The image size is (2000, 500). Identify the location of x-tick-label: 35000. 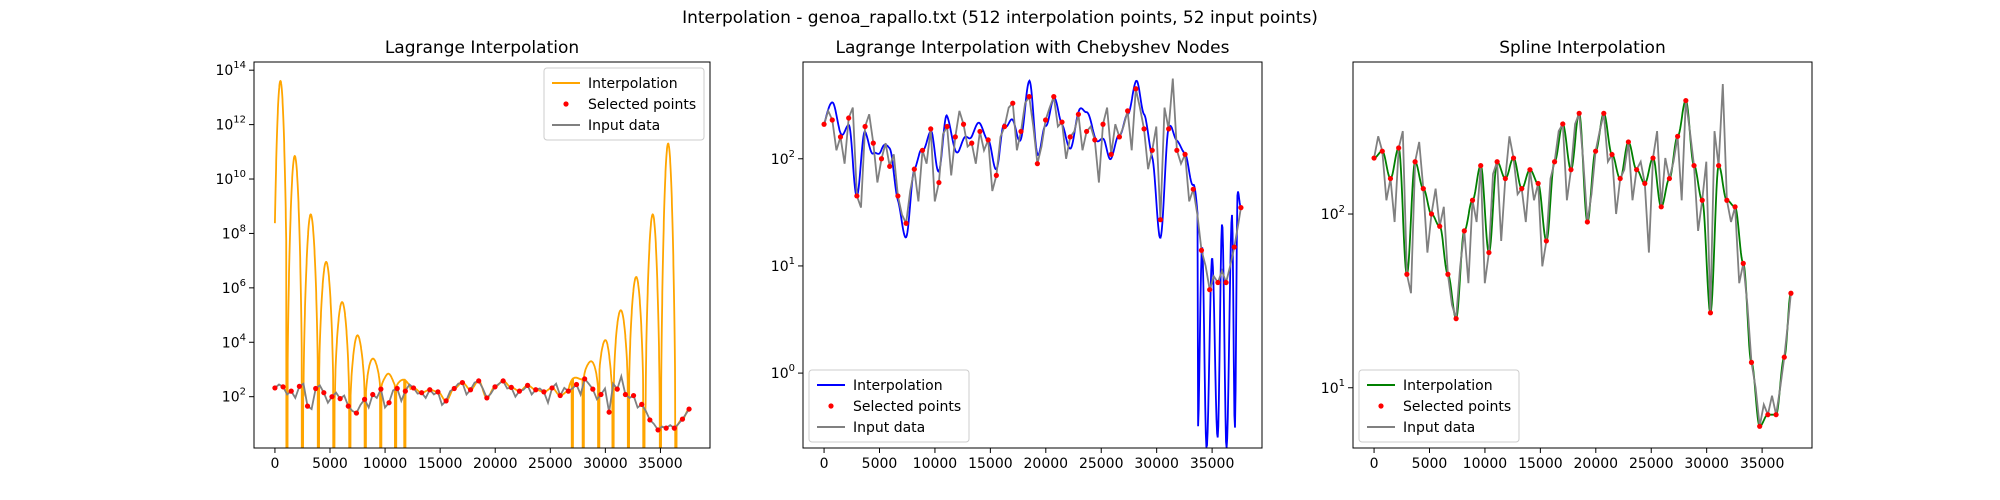
(1212, 464).